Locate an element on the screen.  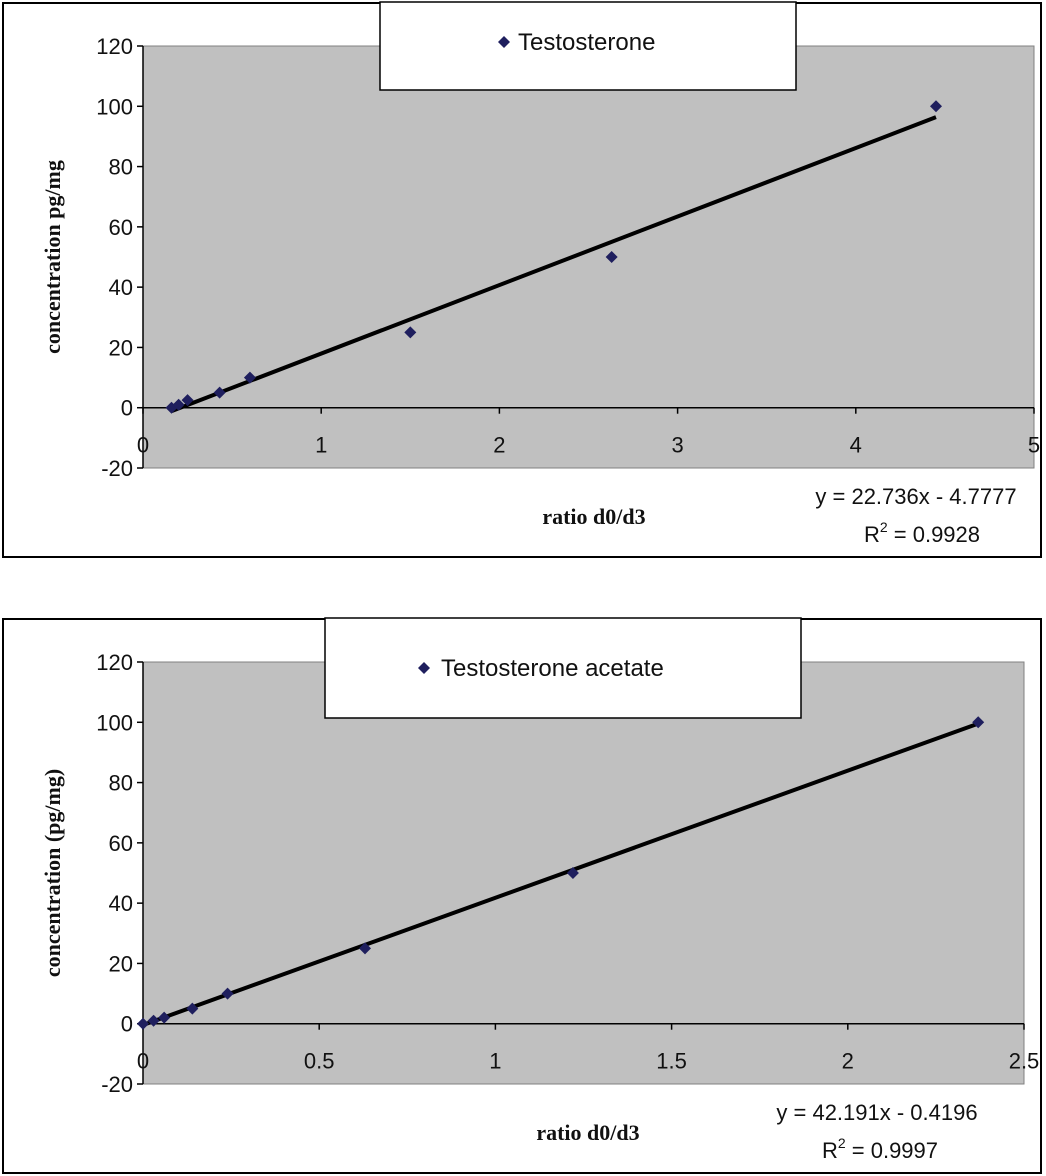
trendline-equation: y = 22.736x - 4.7777 is located at coordinates (915, 496).